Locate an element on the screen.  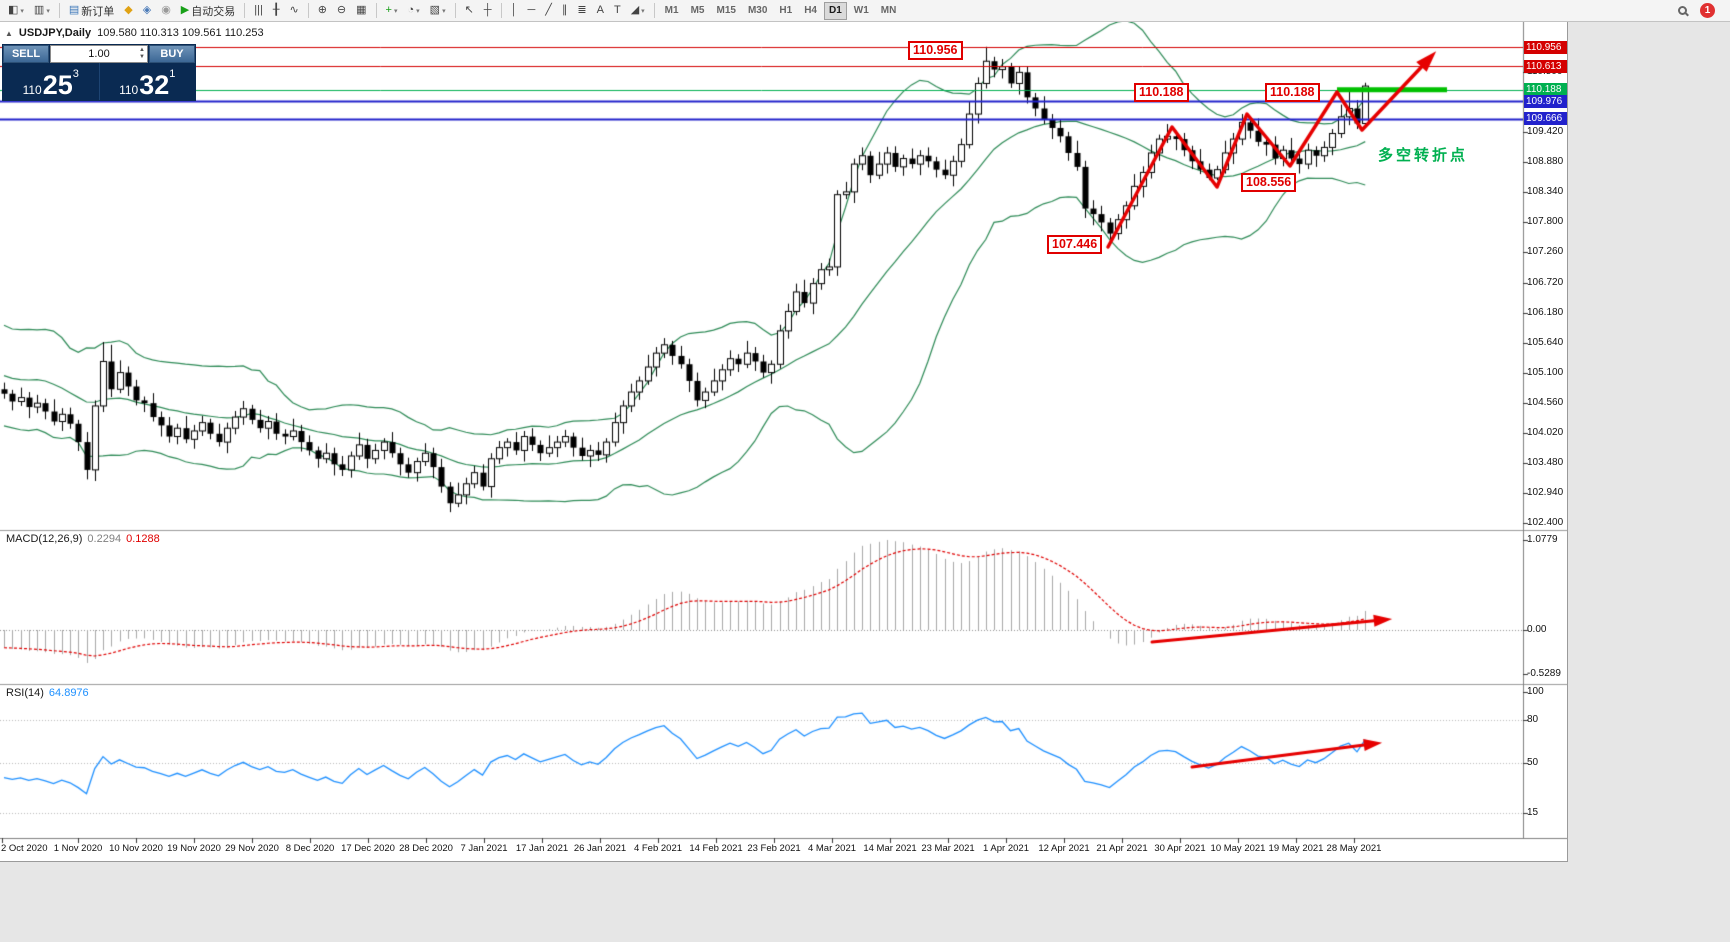
volume-up-icon: ▲ is located at coordinates (142, 50).